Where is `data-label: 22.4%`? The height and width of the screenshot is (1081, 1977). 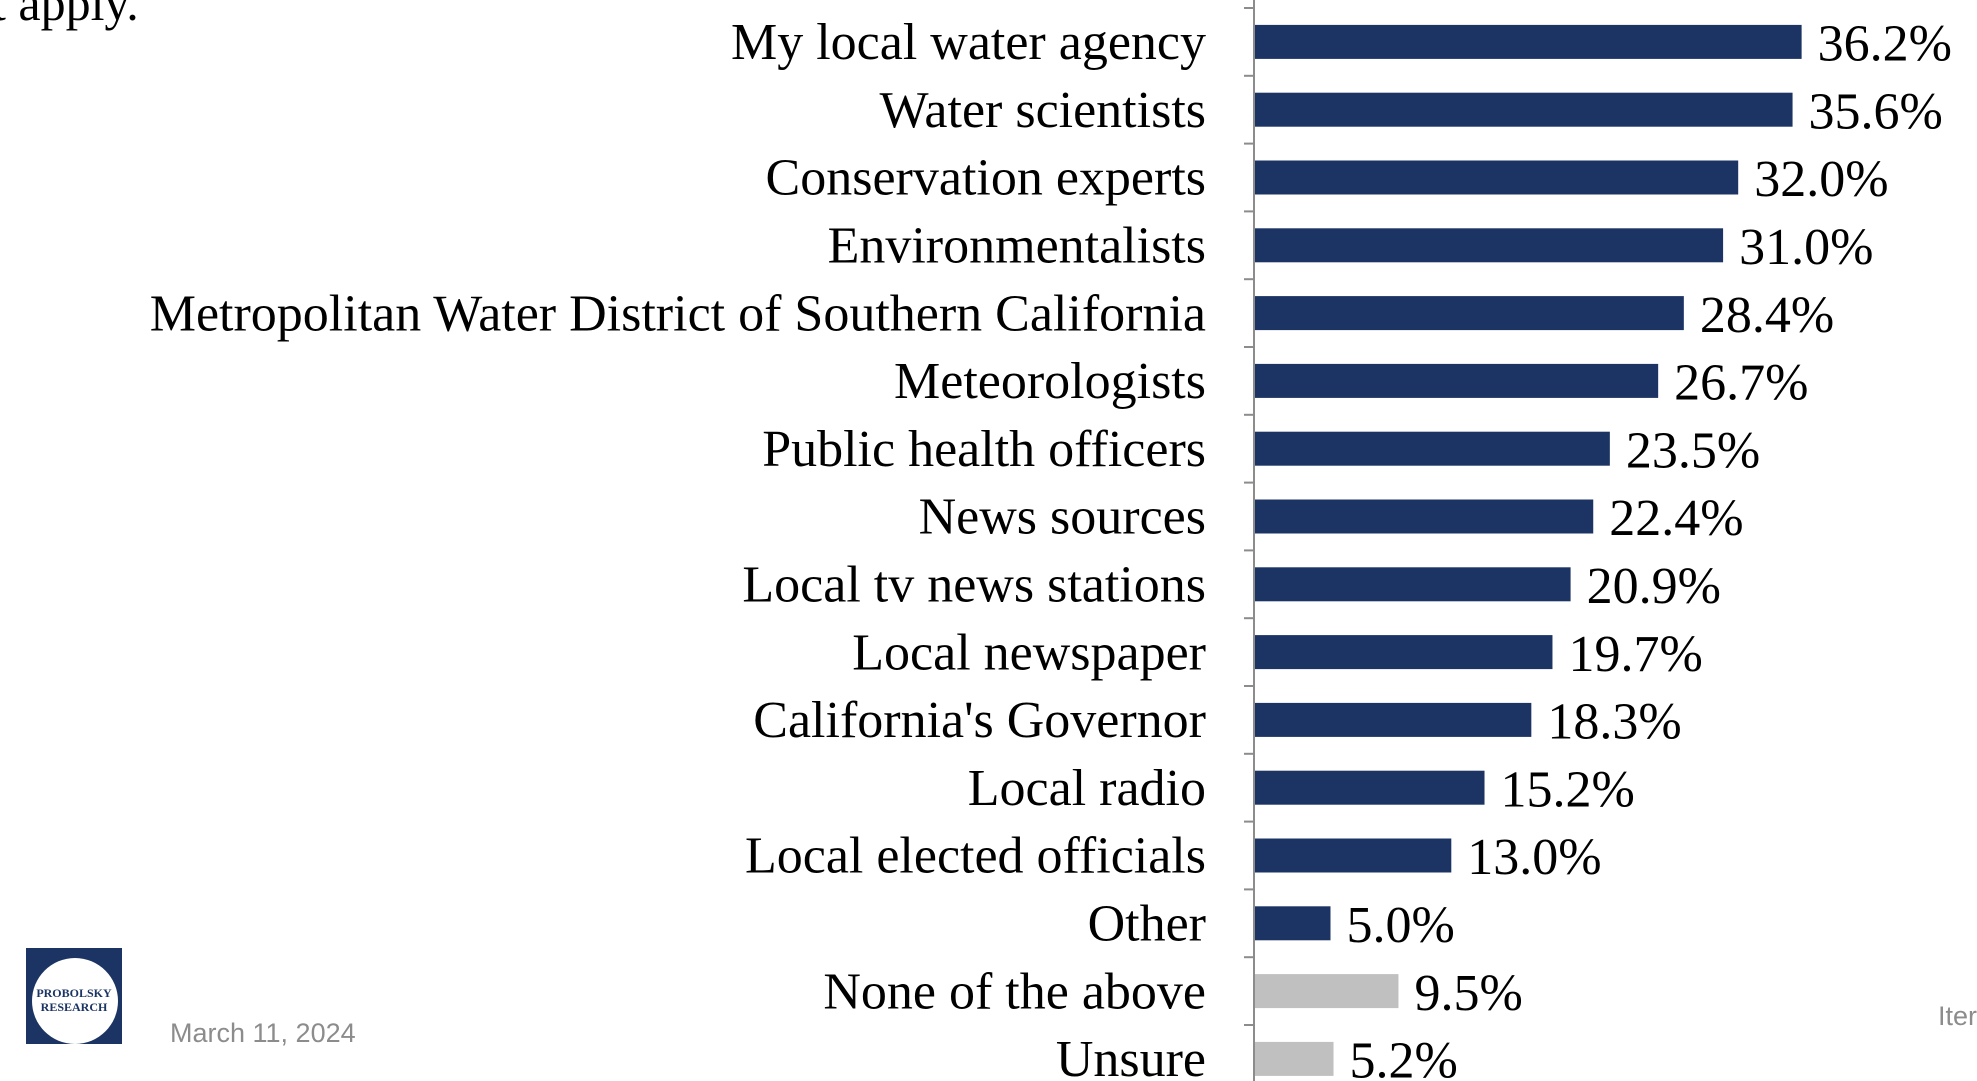
data-label: 22.4% is located at coordinates (1676, 518).